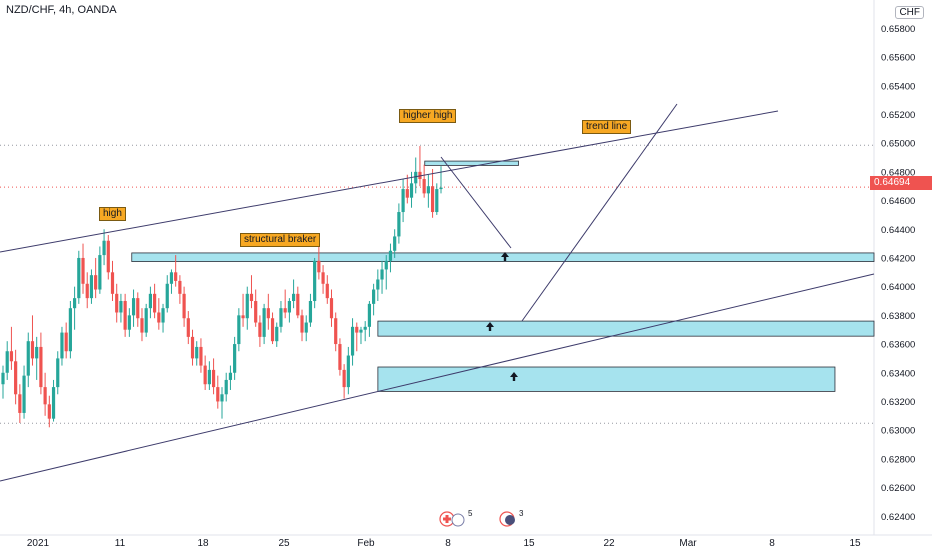 The image size is (932, 550). What do you see at coordinates (455, 519) in the screenshot?
I see `event-marker-1: 5` at bounding box center [455, 519].